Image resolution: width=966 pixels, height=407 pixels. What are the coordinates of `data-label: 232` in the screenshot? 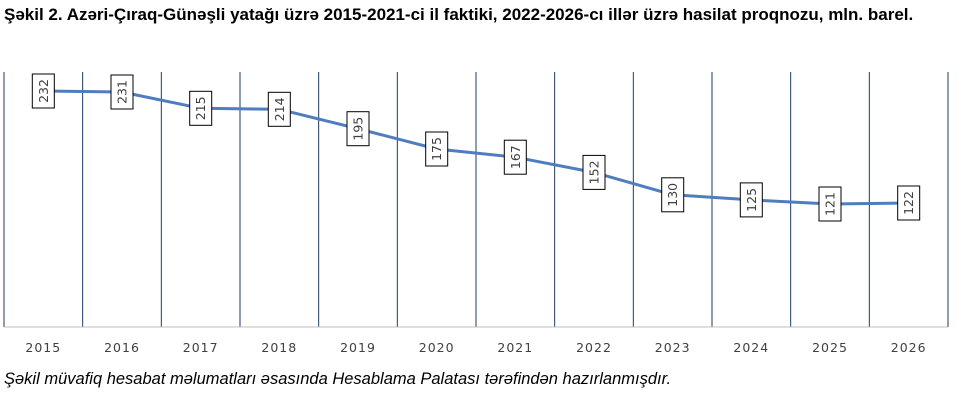 It's located at (43, 91).